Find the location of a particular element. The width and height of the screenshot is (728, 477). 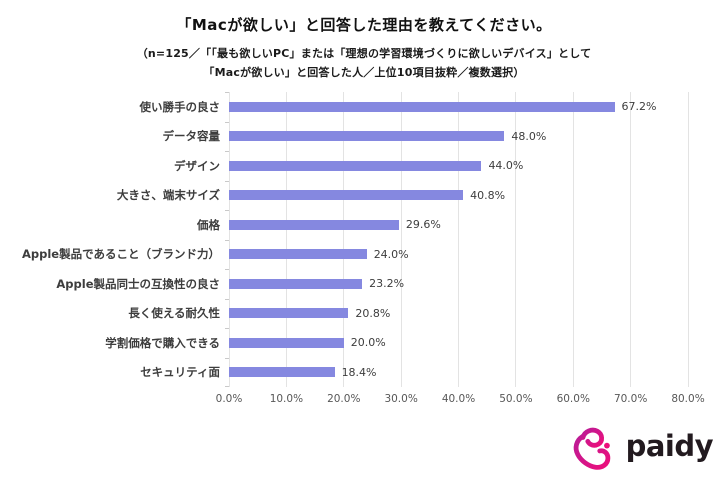

chart-row: 価格 29.6% is located at coordinates (351, 225).